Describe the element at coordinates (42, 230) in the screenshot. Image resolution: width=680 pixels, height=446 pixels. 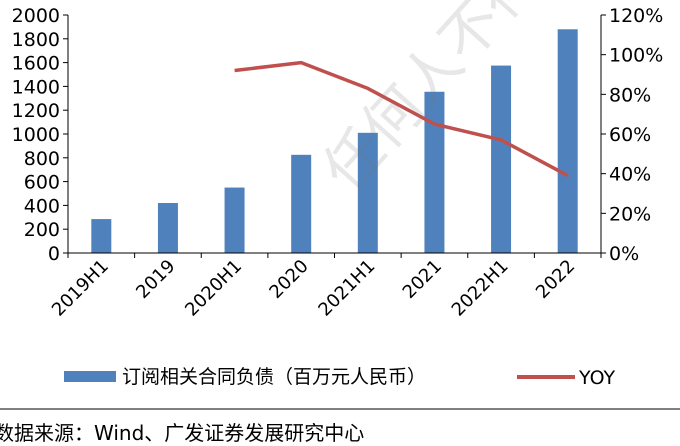
I see `y-left-tick-label: 200` at that location.